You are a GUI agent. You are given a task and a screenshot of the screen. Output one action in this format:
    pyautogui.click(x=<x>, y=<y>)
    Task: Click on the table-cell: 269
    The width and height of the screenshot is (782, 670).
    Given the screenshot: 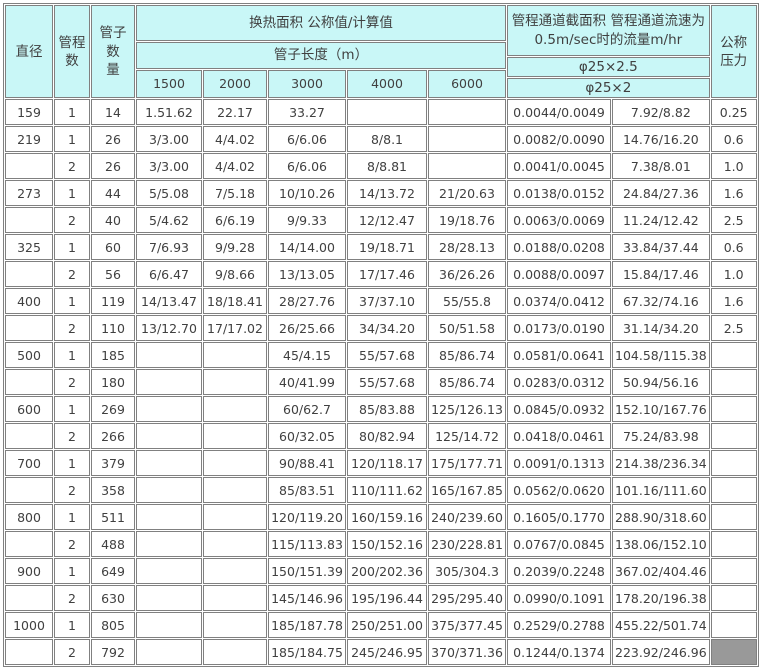 What is the action you would take?
    pyautogui.click(x=113, y=409)
    